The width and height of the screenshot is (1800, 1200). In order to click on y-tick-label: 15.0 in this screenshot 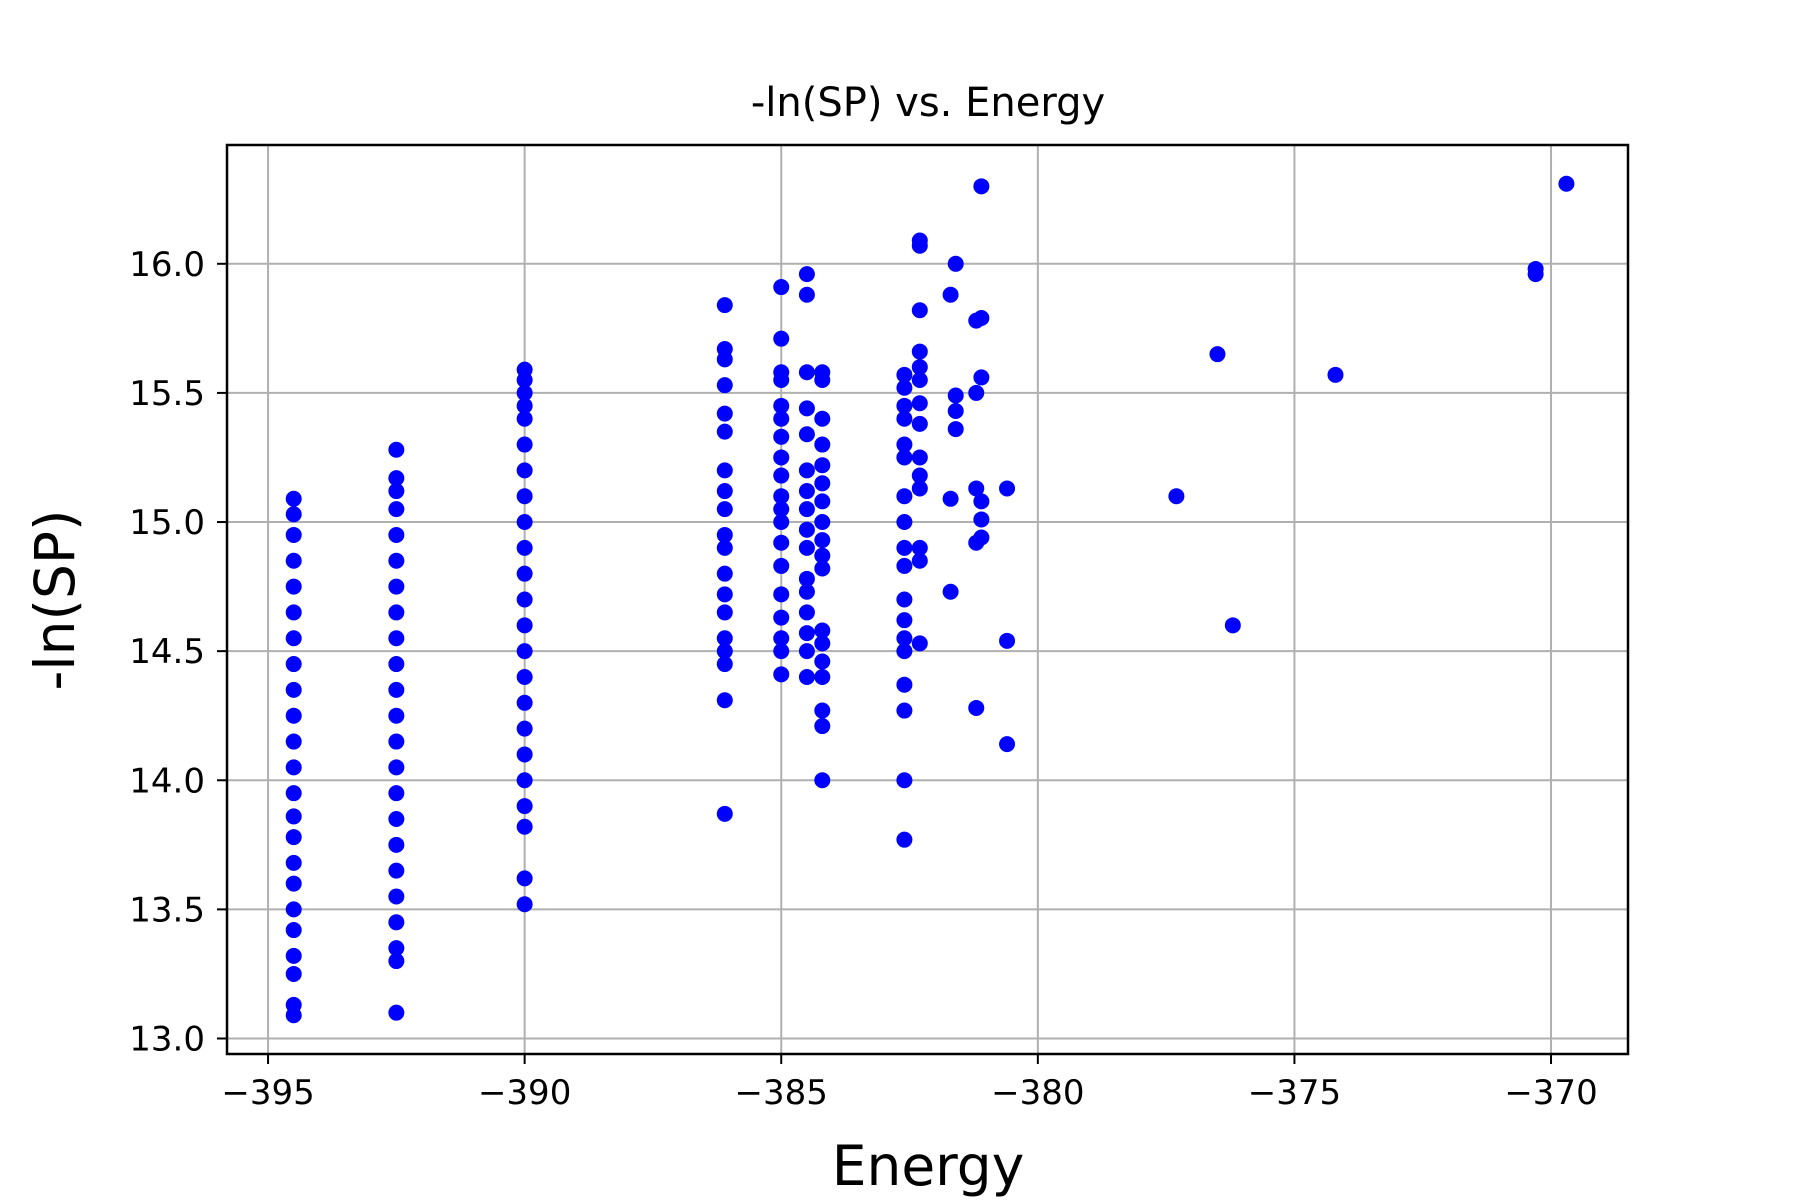, I will do `click(167, 523)`.